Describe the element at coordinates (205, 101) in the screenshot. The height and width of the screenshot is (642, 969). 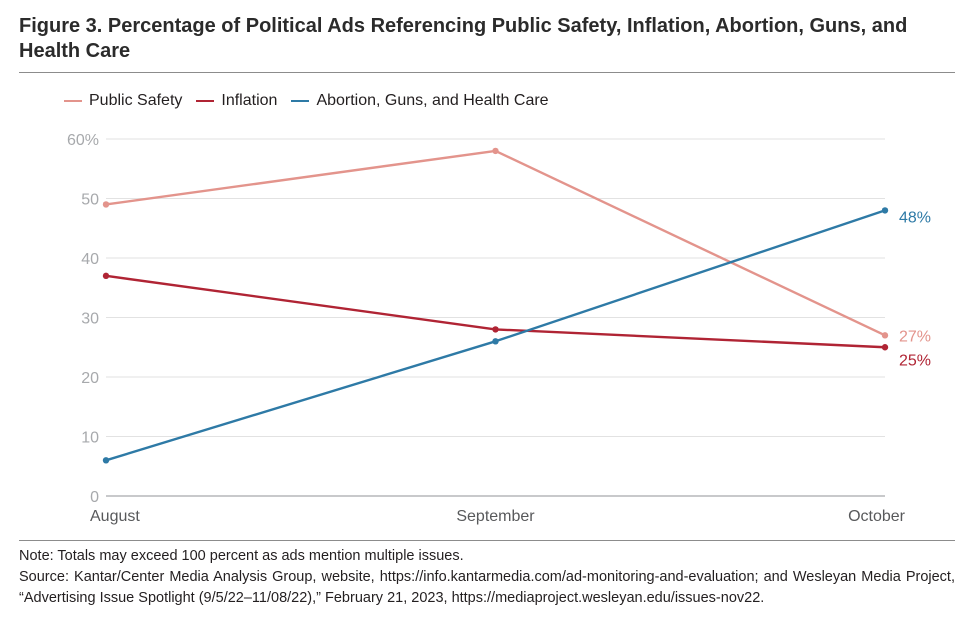
I see `legend-swatch-inflation` at that location.